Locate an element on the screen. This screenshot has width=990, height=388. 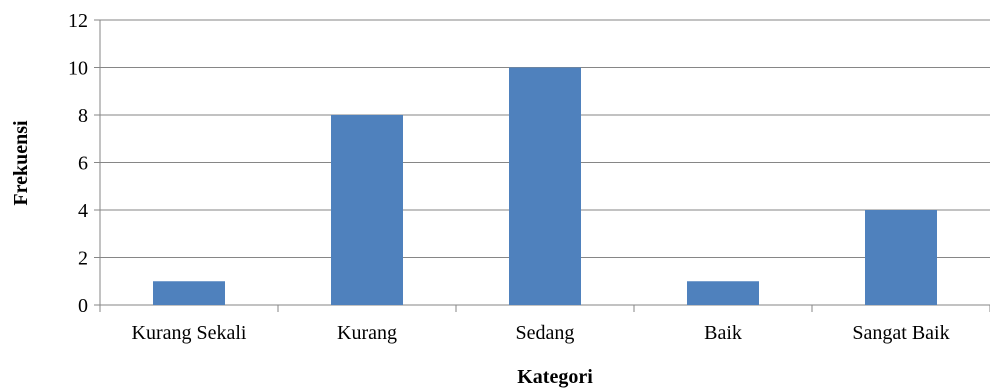
y-tick-labels: 0 2 4 6 8 10 12 is located at coordinates (78, 163).